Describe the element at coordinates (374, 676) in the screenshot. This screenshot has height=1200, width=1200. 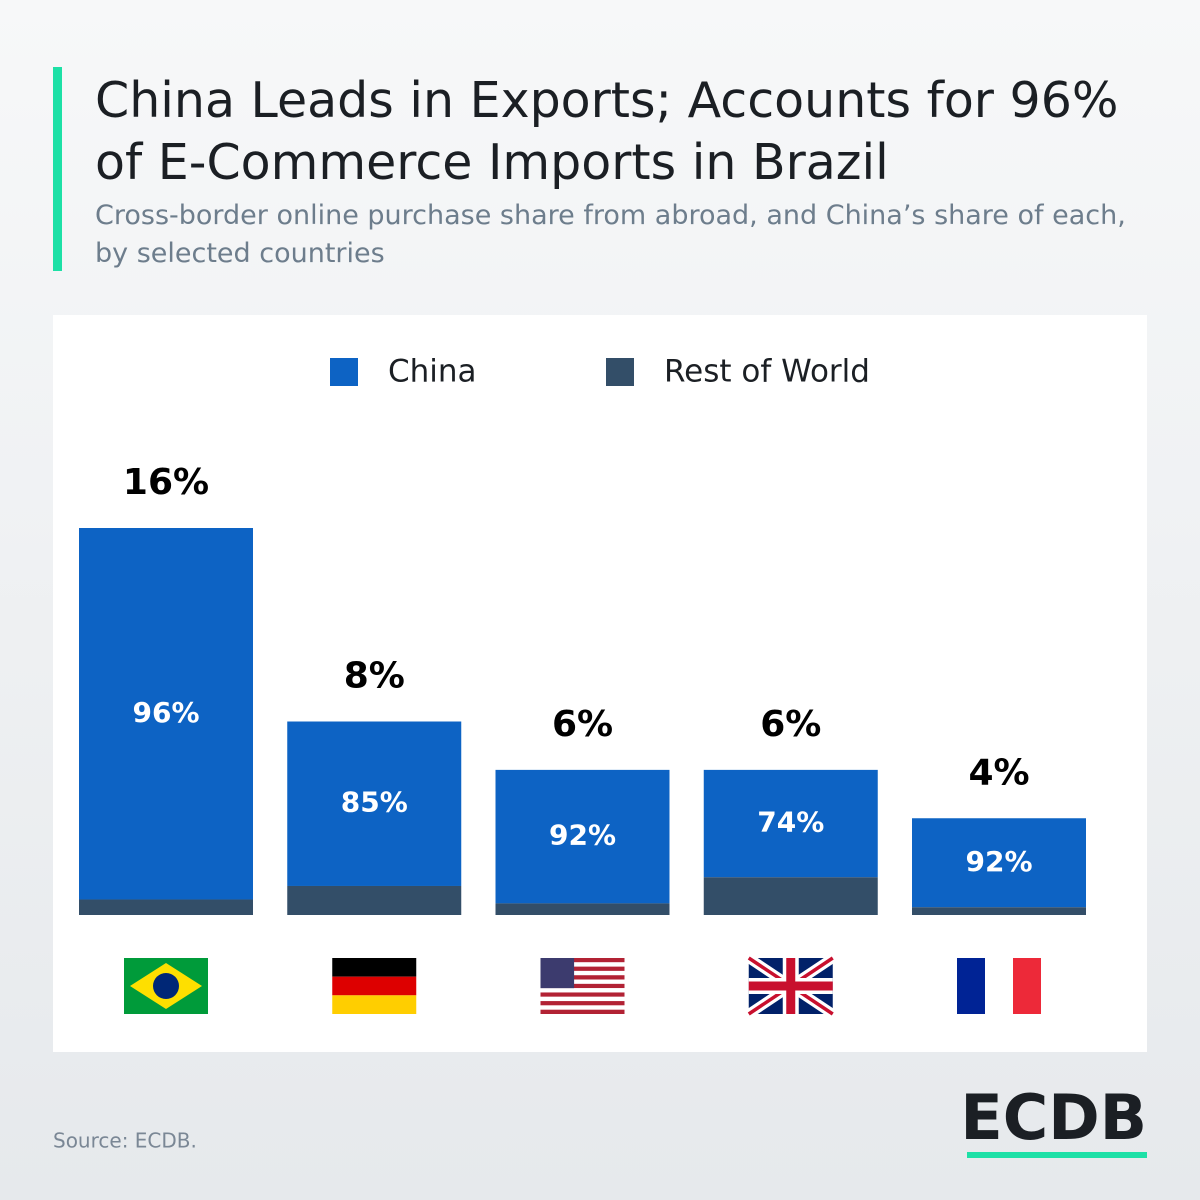
I see `total-label: 8%` at that location.